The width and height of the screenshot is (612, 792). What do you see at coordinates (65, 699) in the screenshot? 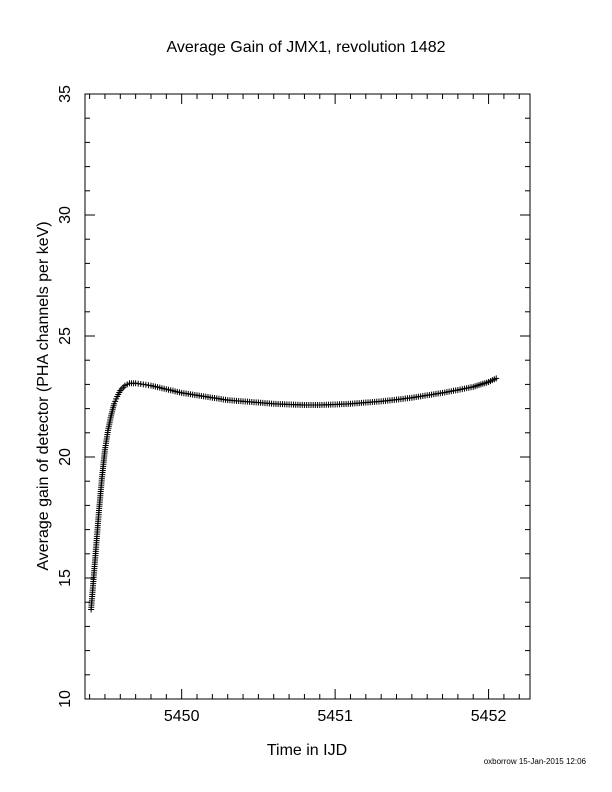
I see `y-tick-label: 10` at bounding box center [65, 699].